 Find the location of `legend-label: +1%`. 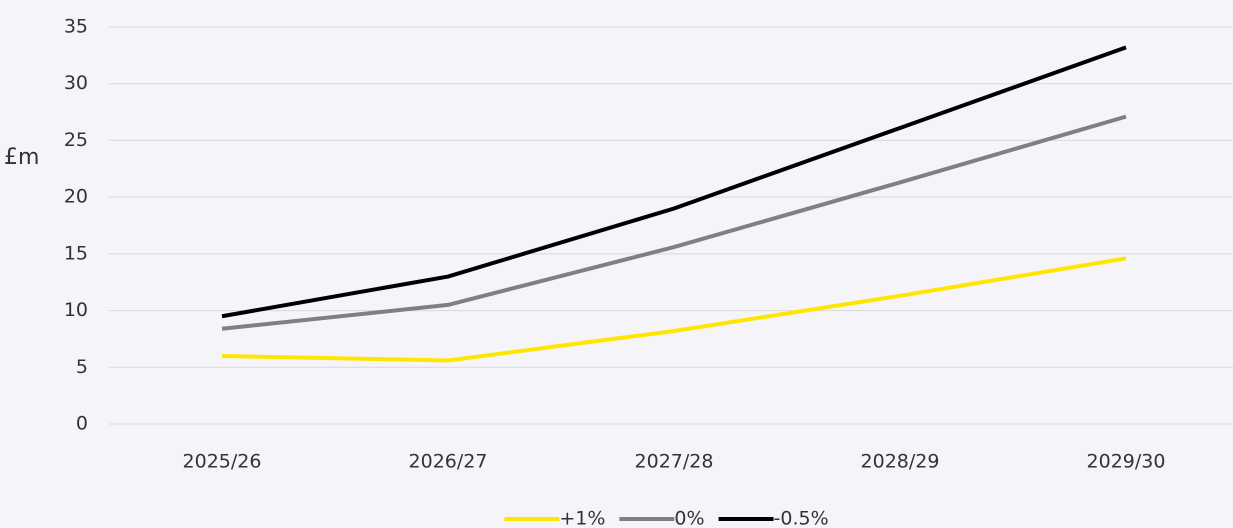

legend-label: +1% is located at coordinates (582, 518).